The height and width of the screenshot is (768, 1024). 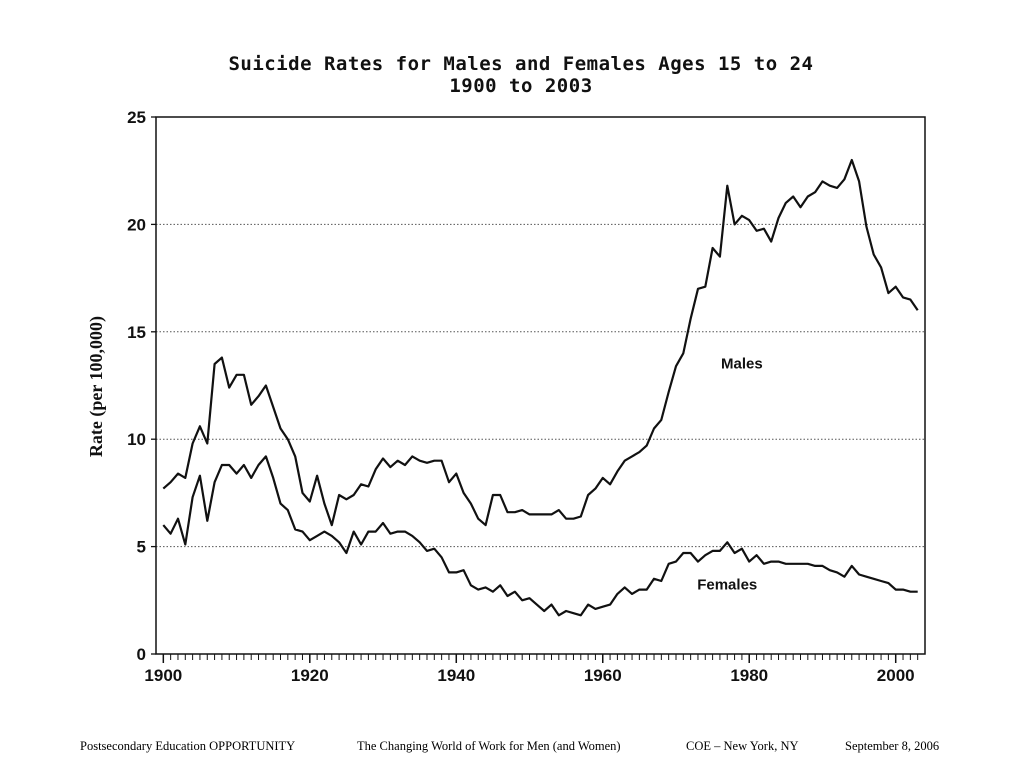 What do you see at coordinates (136, 332) in the screenshot?
I see `y-tick-label: 15` at bounding box center [136, 332].